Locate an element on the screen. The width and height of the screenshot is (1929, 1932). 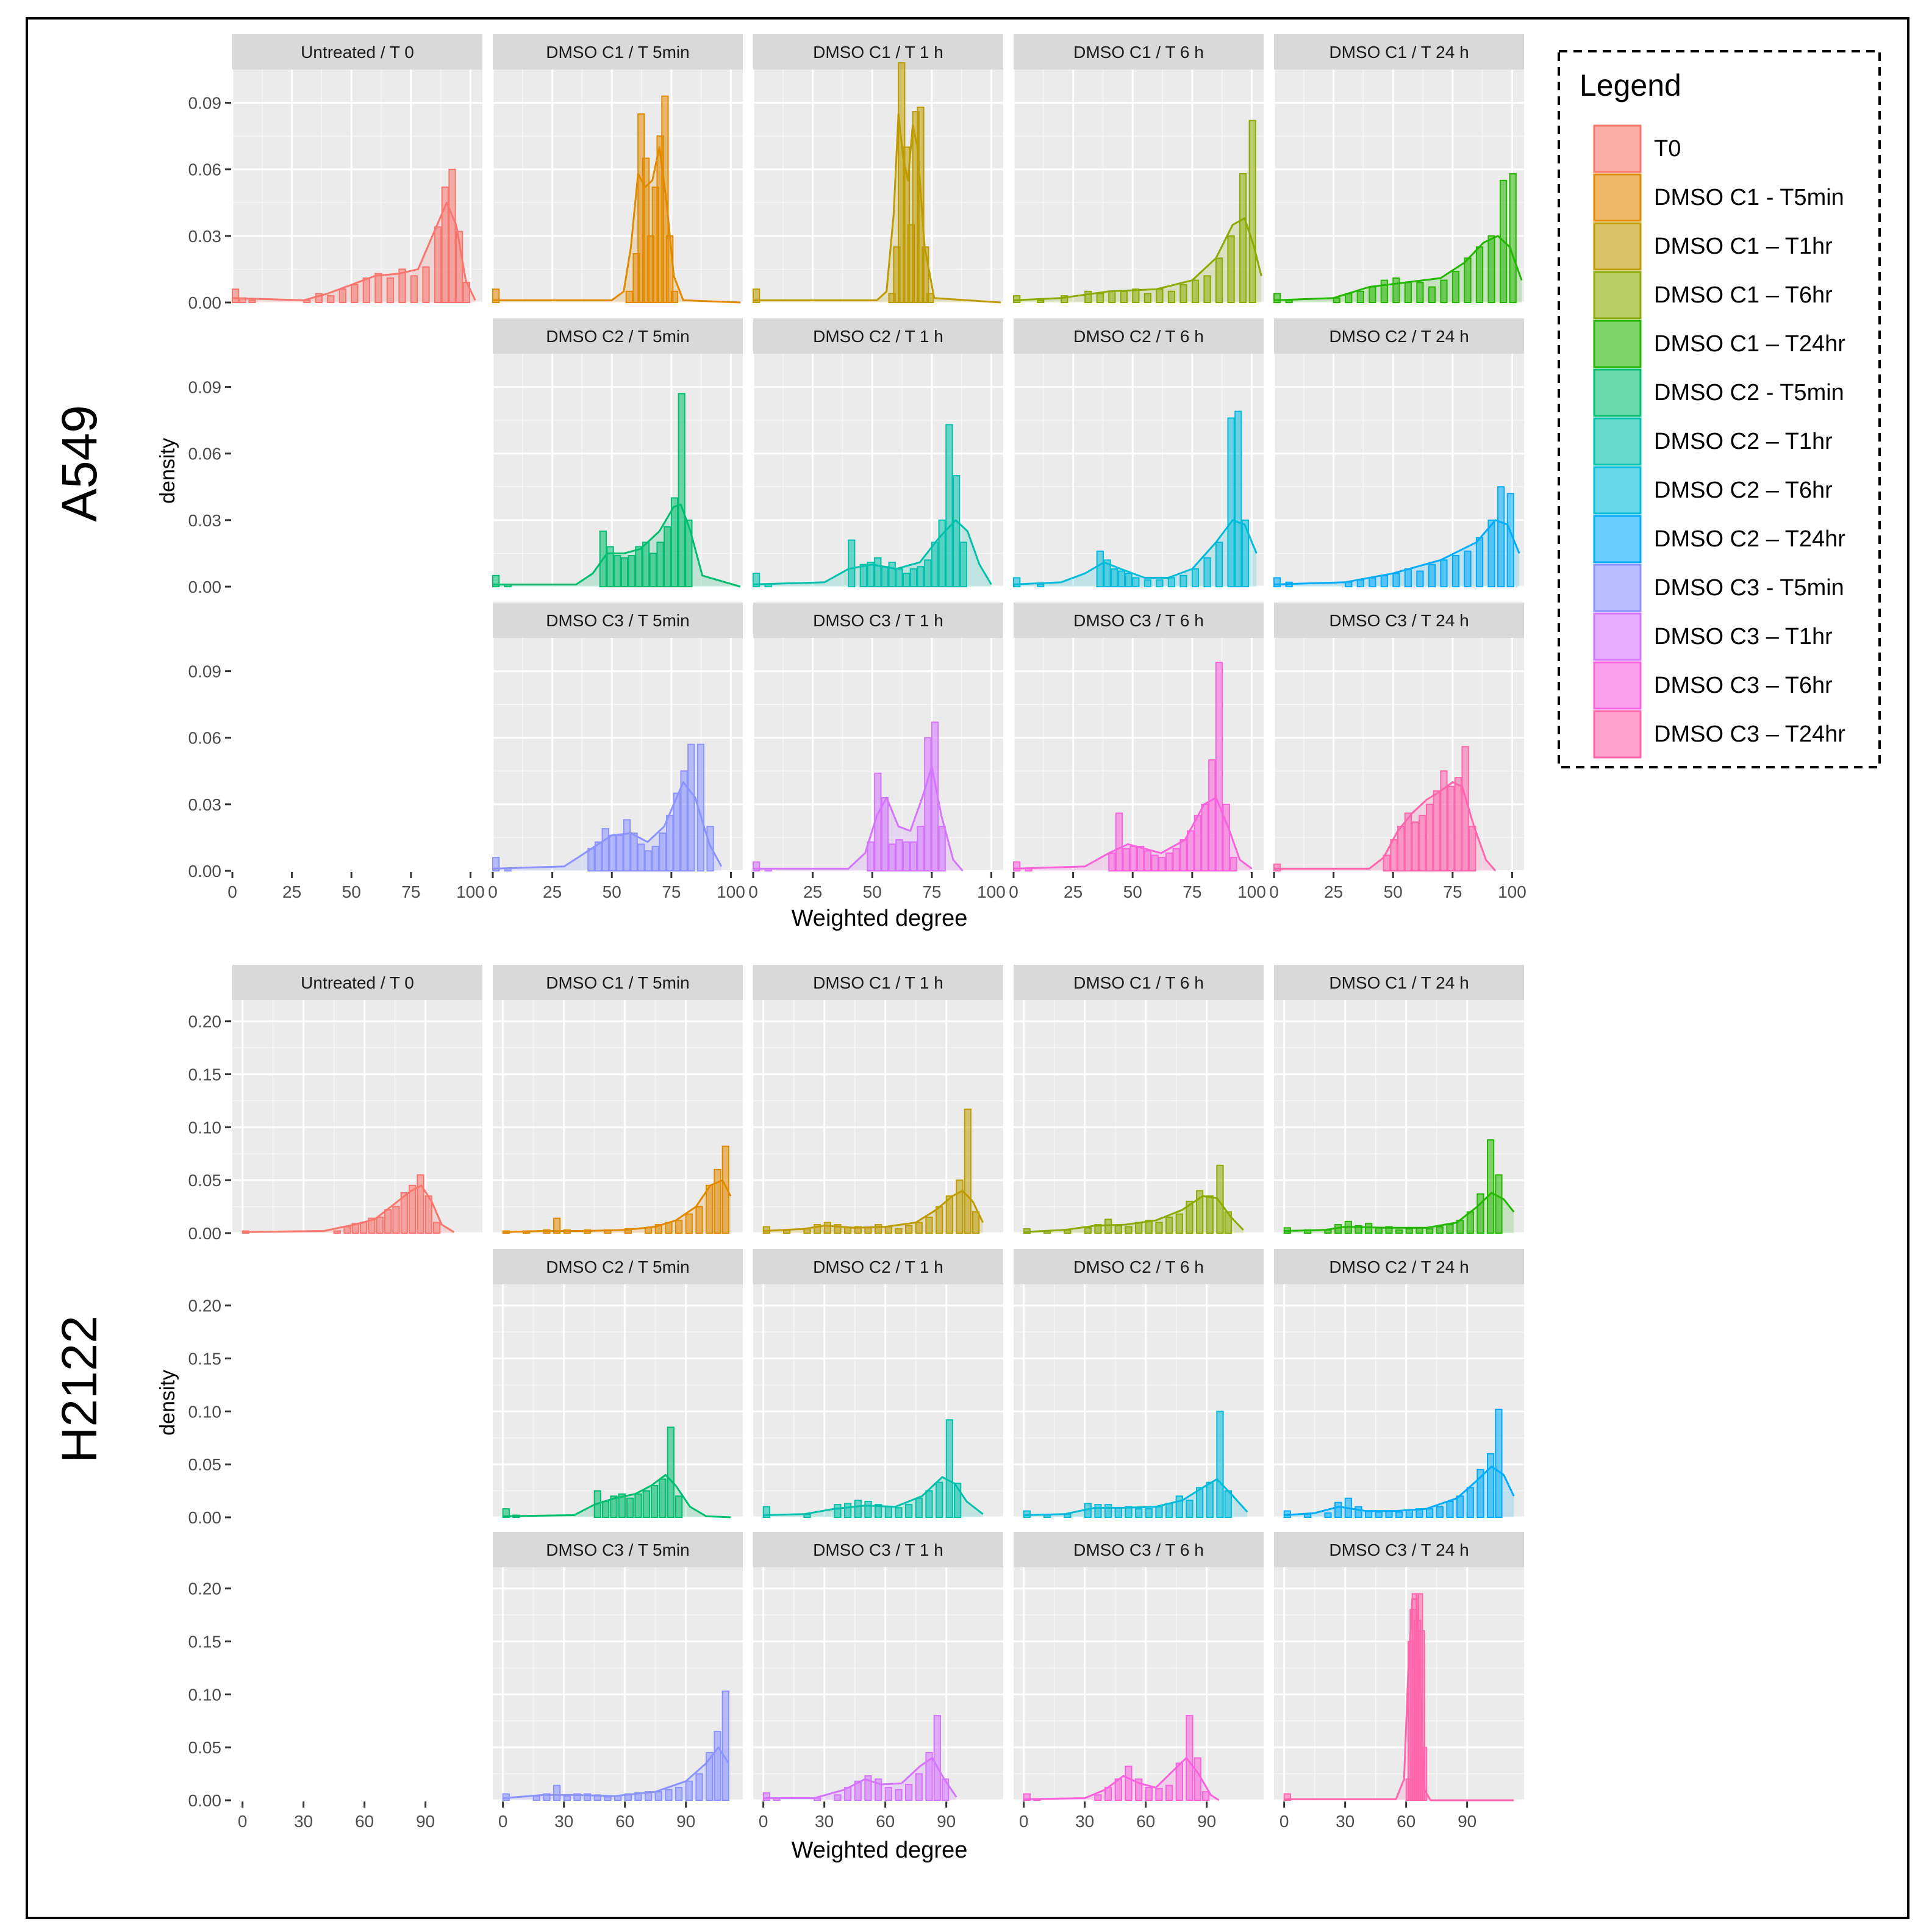
legend-label: DMSO C3 - T5min is located at coordinates (1749, 588).